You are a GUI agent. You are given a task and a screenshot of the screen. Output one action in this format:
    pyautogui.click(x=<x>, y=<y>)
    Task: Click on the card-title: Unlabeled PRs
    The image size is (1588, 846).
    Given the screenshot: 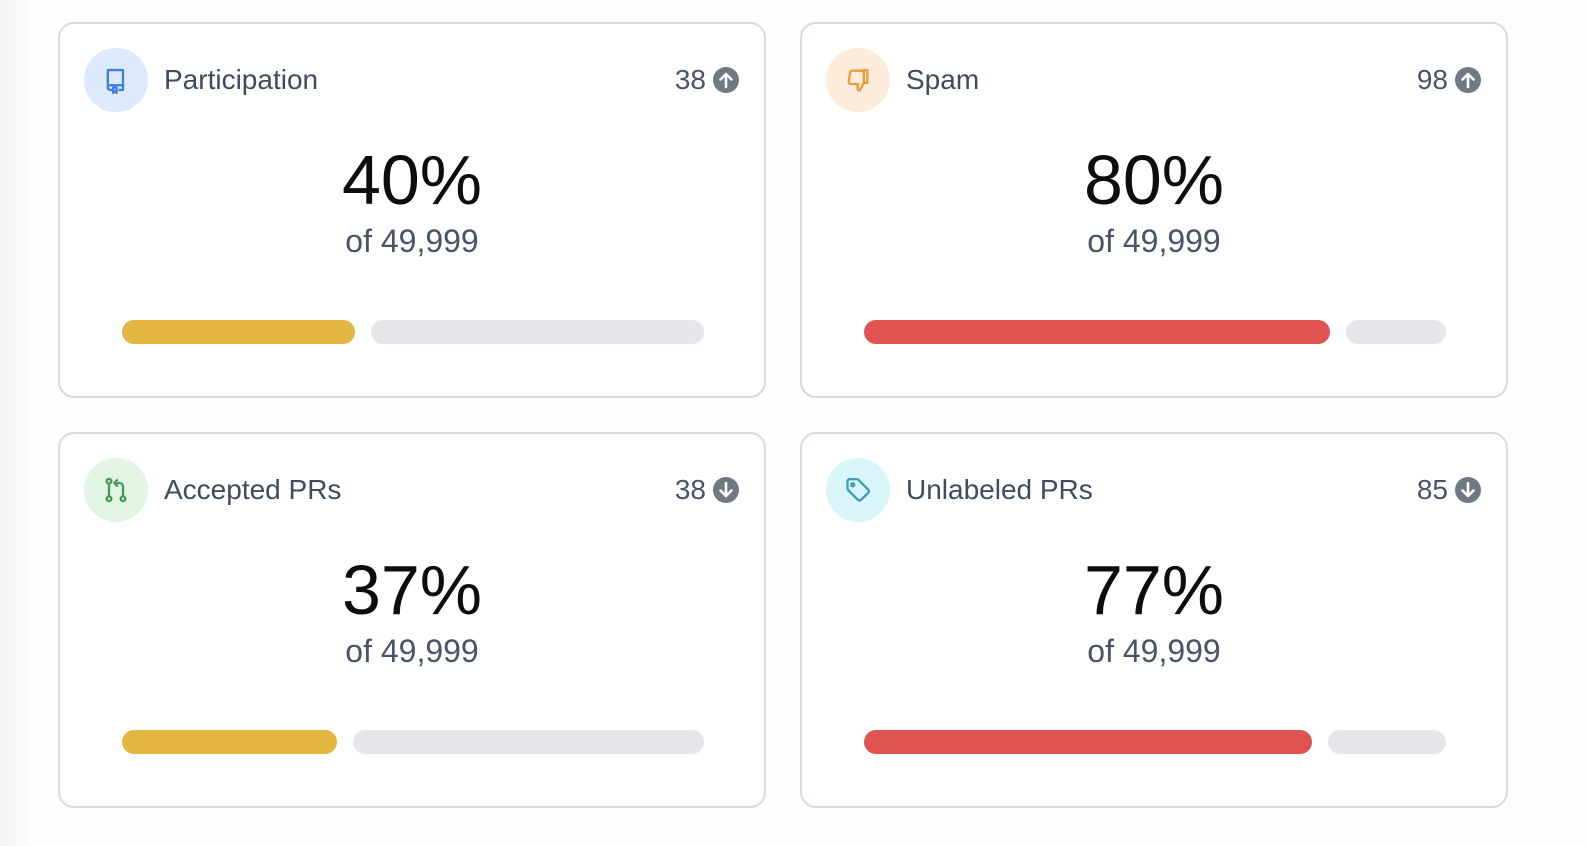 What is the action you would take?
    pyautogui.click(x=999, y=489)
    